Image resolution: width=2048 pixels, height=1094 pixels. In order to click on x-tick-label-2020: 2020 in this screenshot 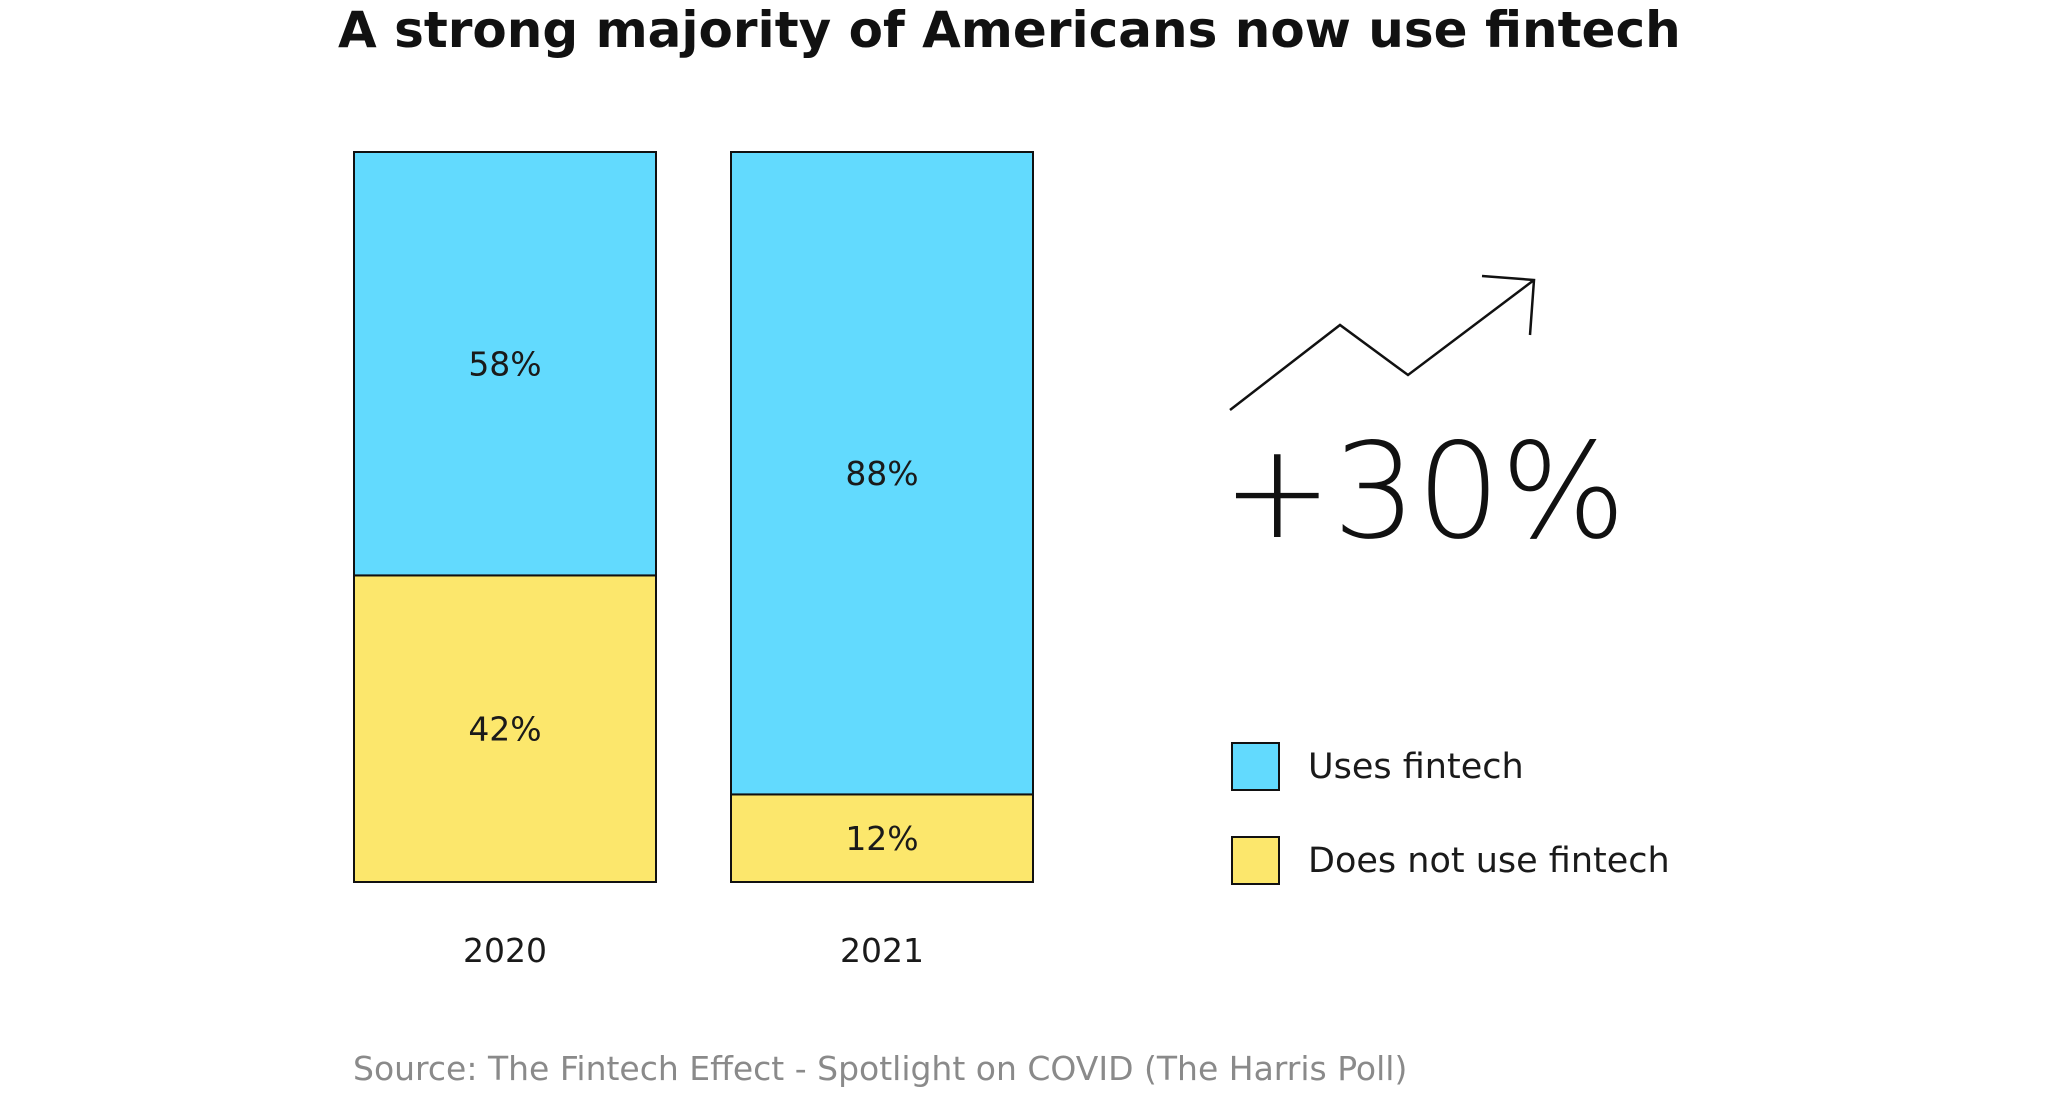, I will do `click(505, 950)`.